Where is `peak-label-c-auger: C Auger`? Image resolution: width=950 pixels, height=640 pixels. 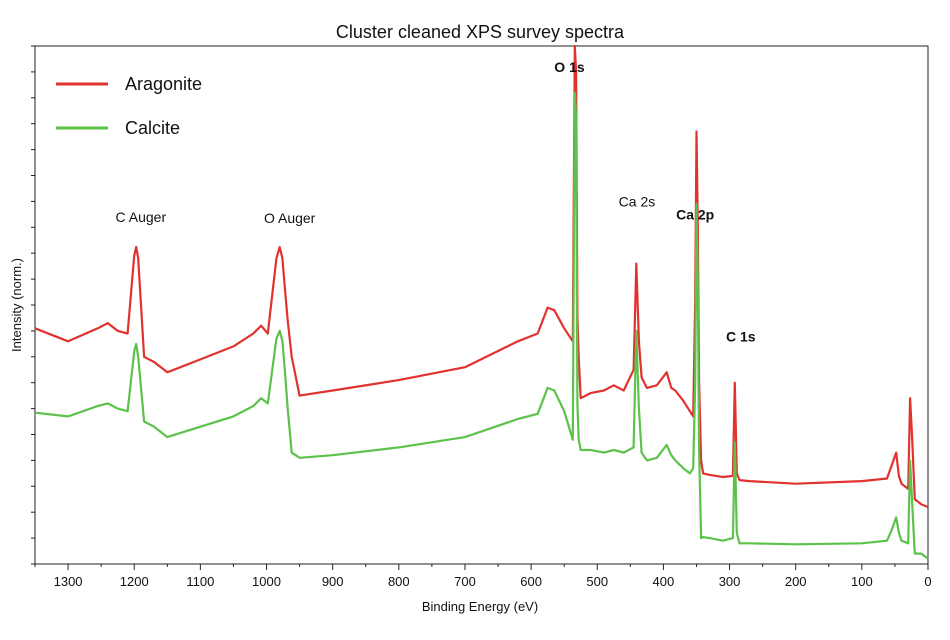
peak-label-c-auger: C Auger is located at coordinates (141, 217).